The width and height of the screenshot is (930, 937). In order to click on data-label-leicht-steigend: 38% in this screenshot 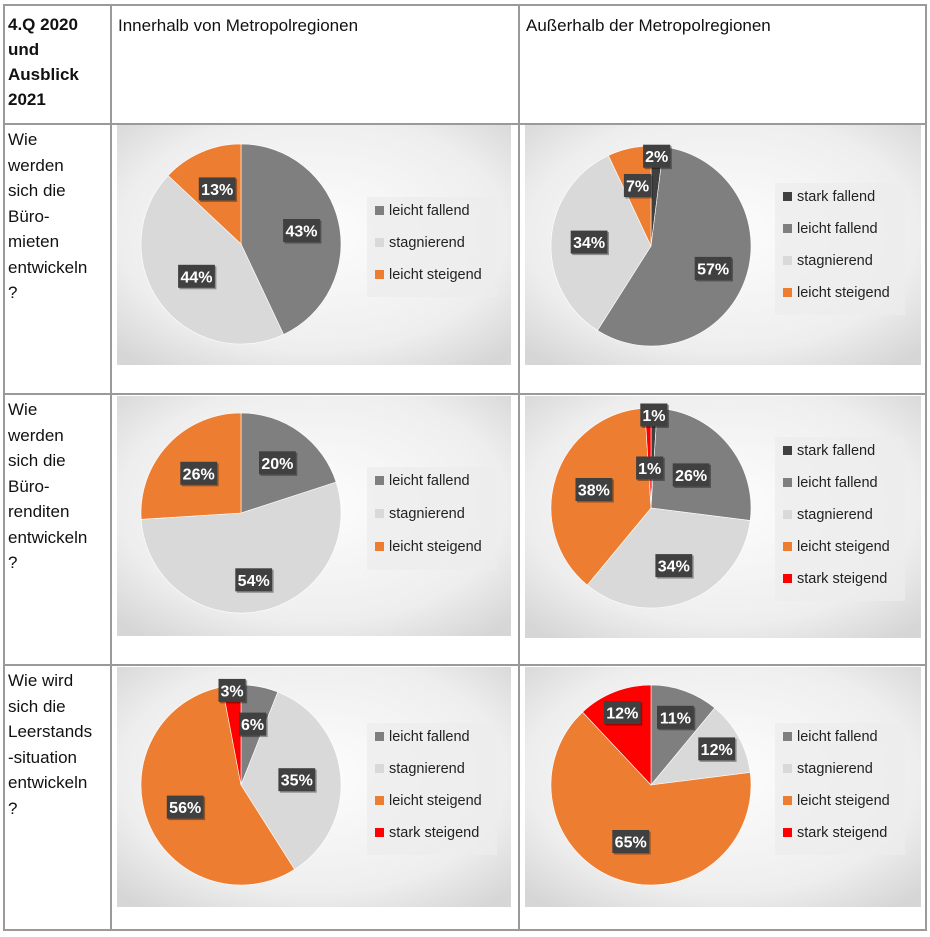, I will do `click(594, 490)`.